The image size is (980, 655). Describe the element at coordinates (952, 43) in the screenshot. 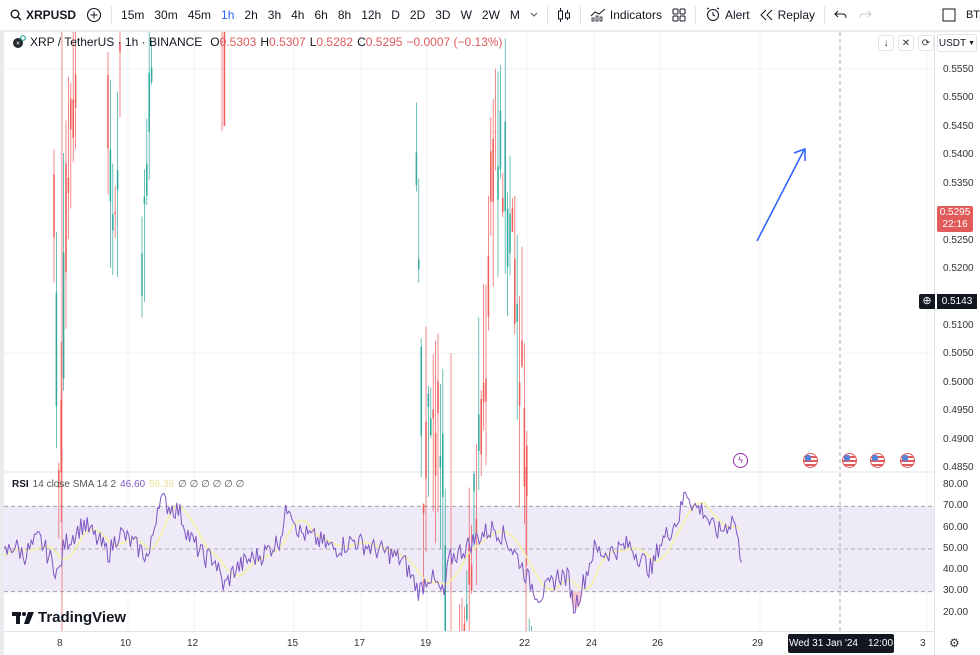

I see `currency-label: USDT` at that location.